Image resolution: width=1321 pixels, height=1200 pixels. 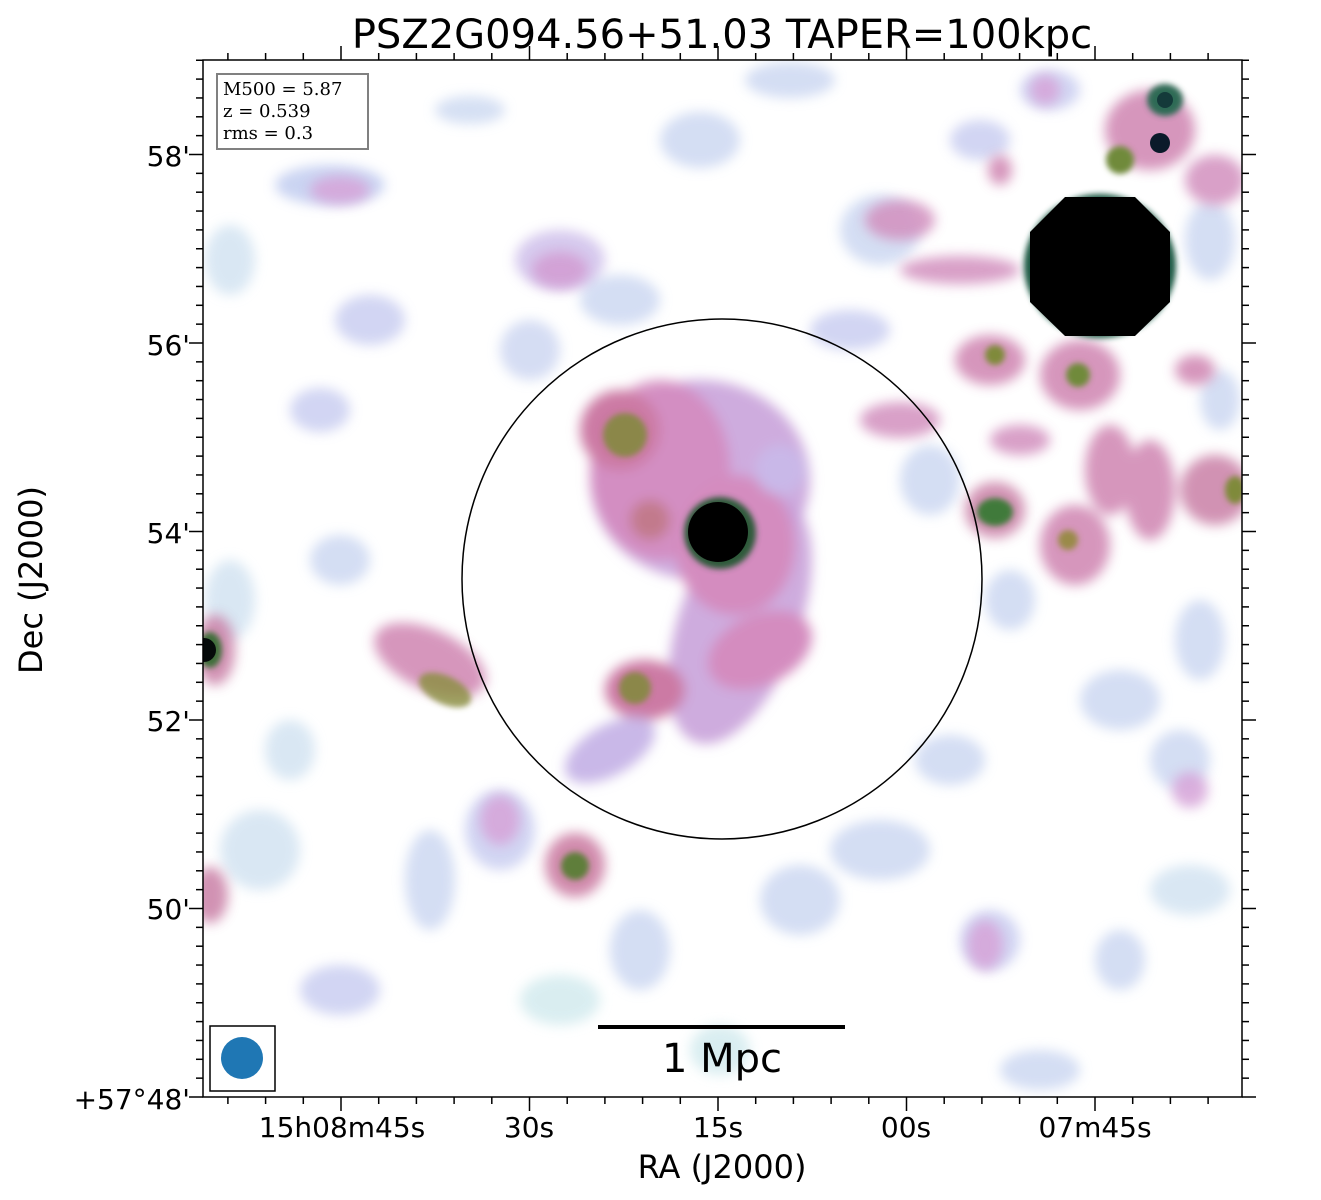 What do you see at coordinates (906, 1127) in the screenshot?
I see `x-tick-label: 00s` at bounding box center [906, 1127].